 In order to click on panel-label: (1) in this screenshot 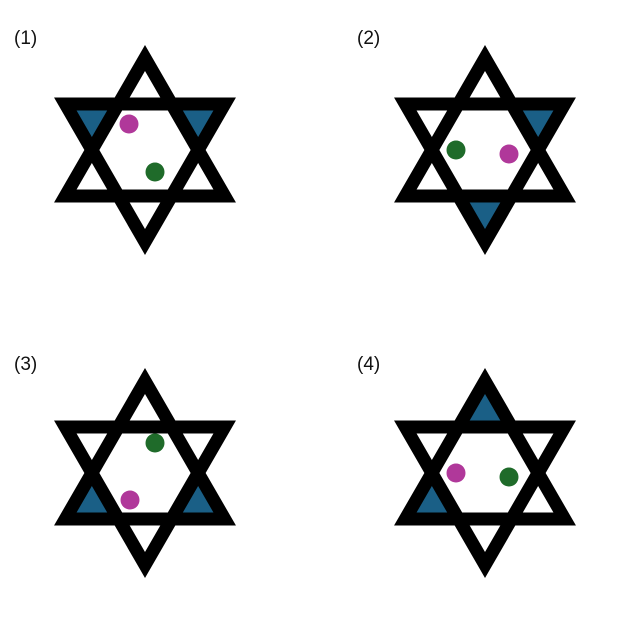, I will do `click(26, 38)`.